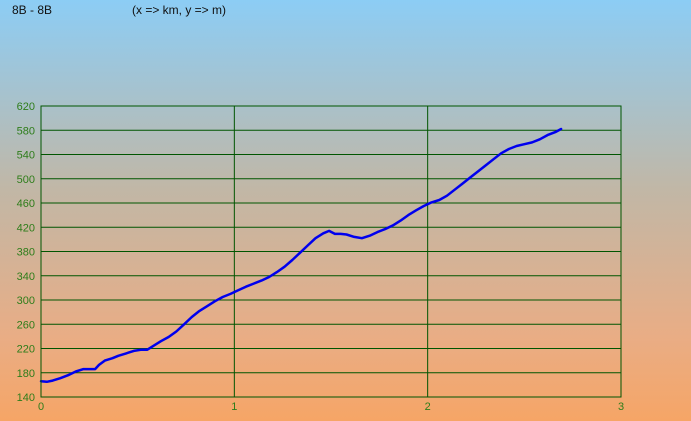 The height and width of the screenshot is (421, 691). I want to click on y-tick-label: 500, so click(26, 180).